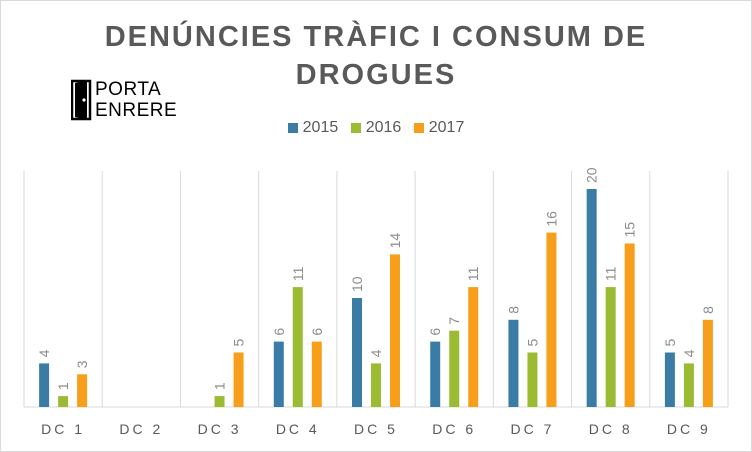 The width and height of the screenshot is (752, 452). Describe the element at coordinates (317, 332) in the screenshot. I see `data-label-2017: 6` at that location.